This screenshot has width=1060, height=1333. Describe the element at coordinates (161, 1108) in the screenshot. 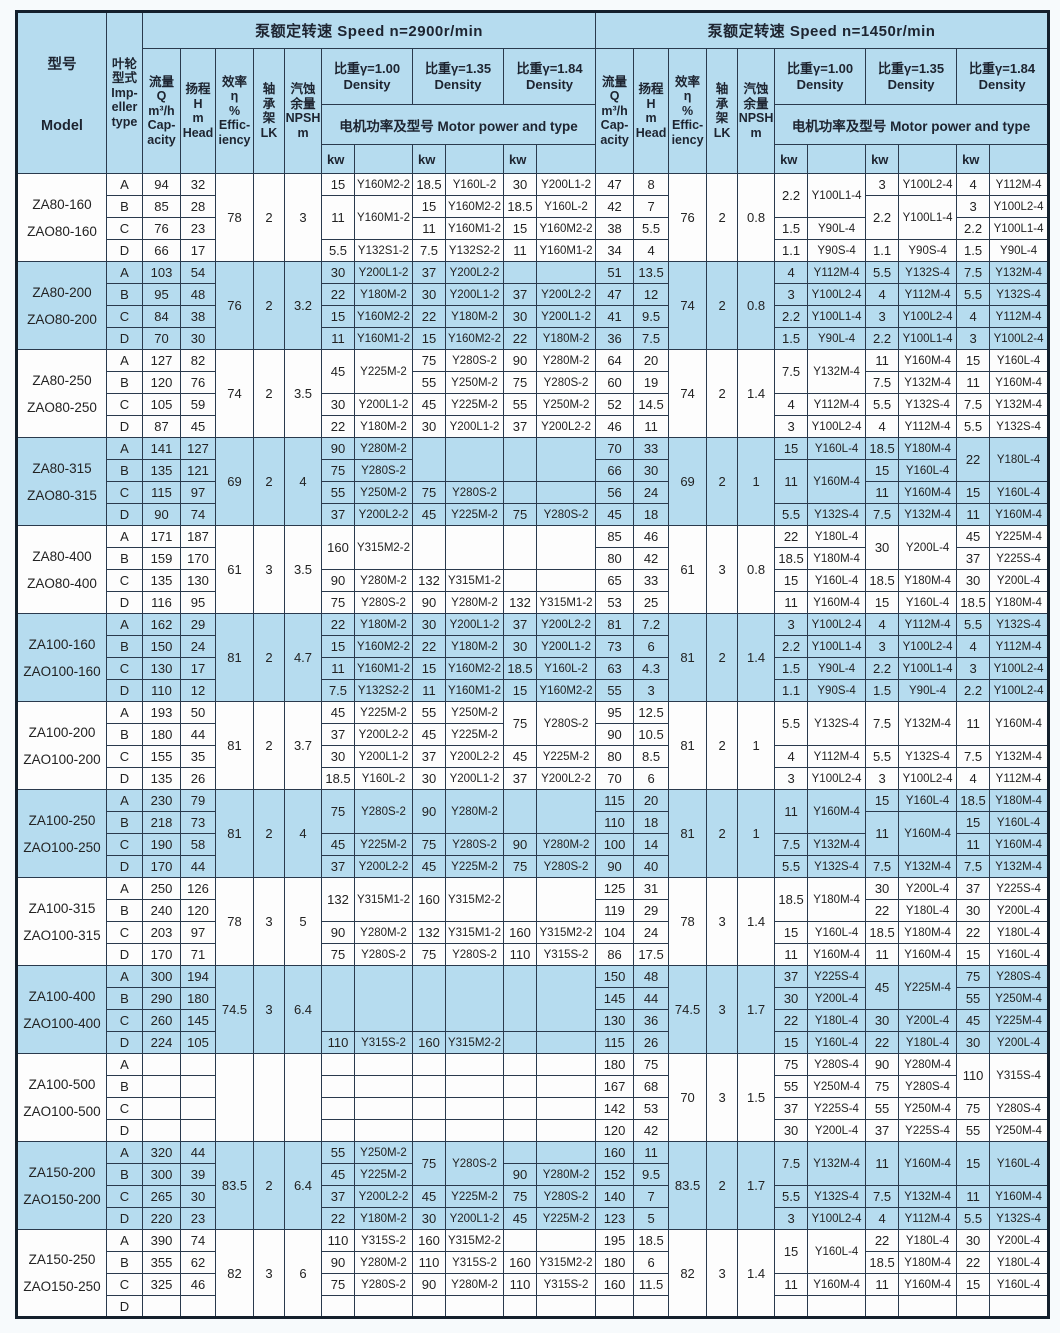

I see `cell-capacity` at that location.